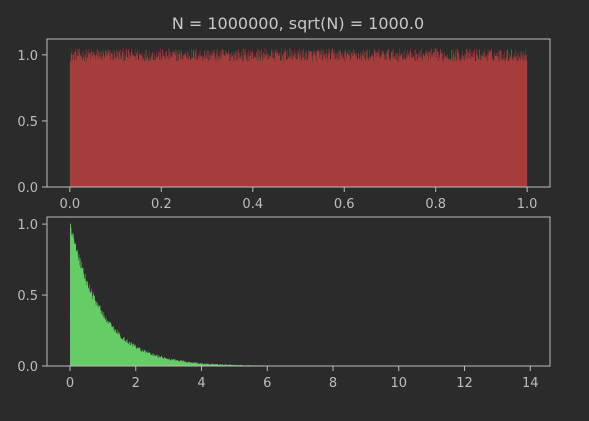 The width and height of the screenshot is (589, 421). What do you see at coordinates (27, 188) in the screenshot?
I see `top-ytick-label: 0.0` at bounding box center [27, 188].